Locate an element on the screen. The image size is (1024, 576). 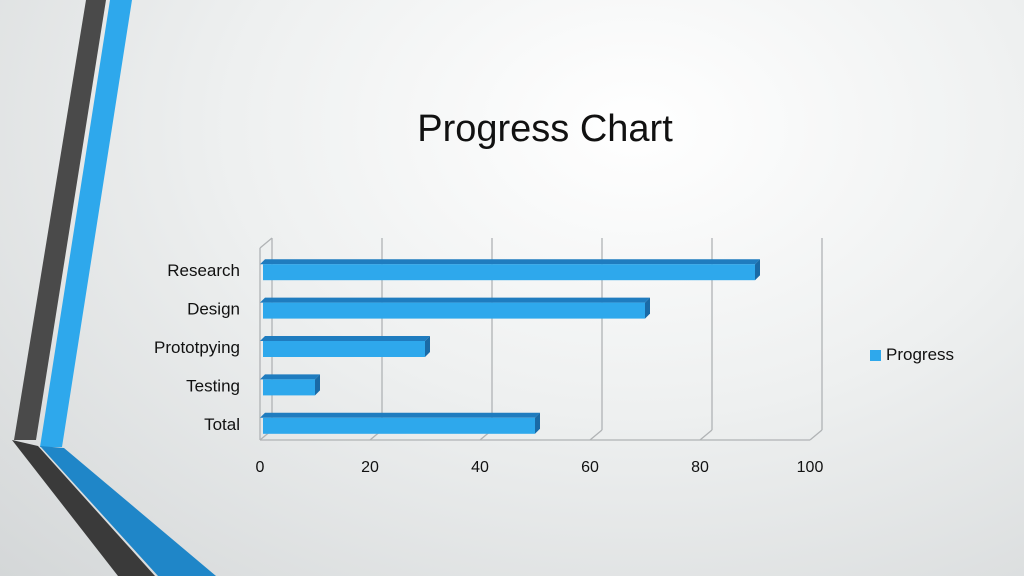
x-tick-label: 60 is located at coordinates (590, 467).